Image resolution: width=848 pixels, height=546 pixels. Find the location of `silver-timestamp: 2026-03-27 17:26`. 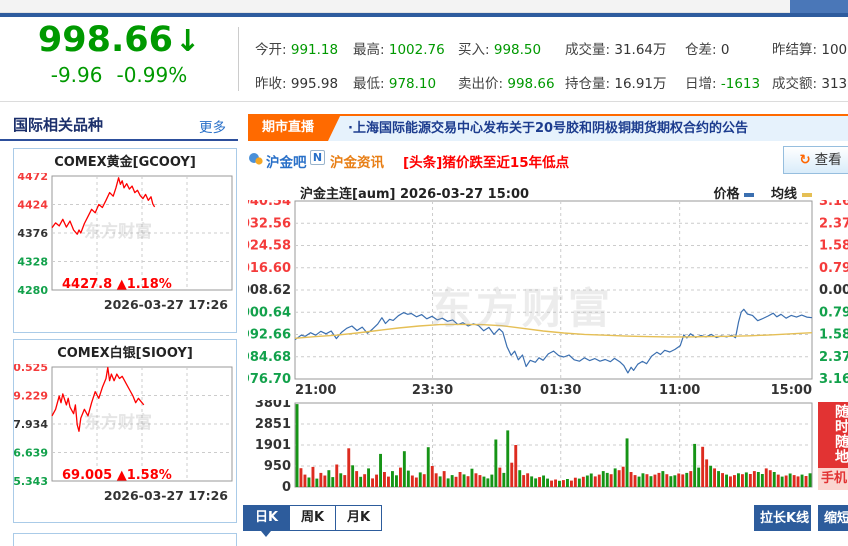

silver-timestamp: 2026-03-27 17:26 is located at coordinates (165, 495).